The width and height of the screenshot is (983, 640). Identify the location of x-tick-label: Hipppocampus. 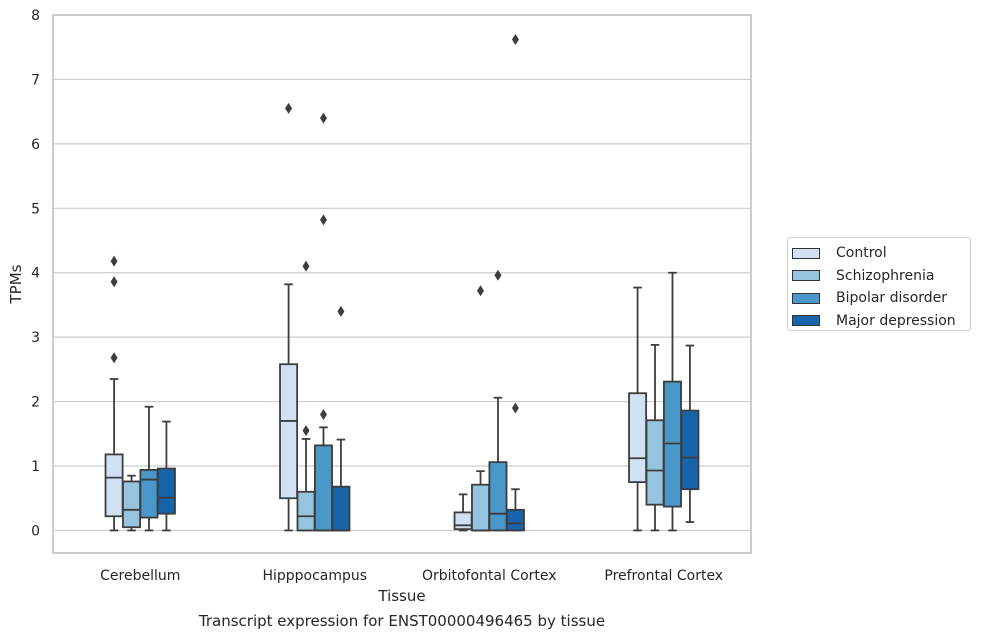
(314, 576).